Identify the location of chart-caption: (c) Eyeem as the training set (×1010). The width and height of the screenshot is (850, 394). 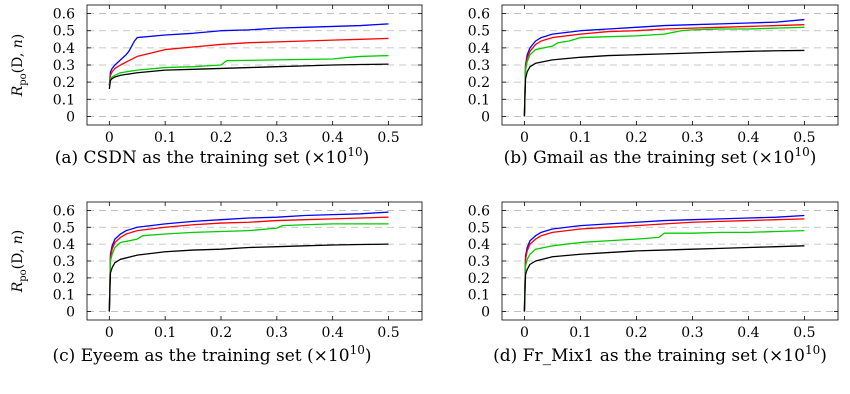
(212, 354).